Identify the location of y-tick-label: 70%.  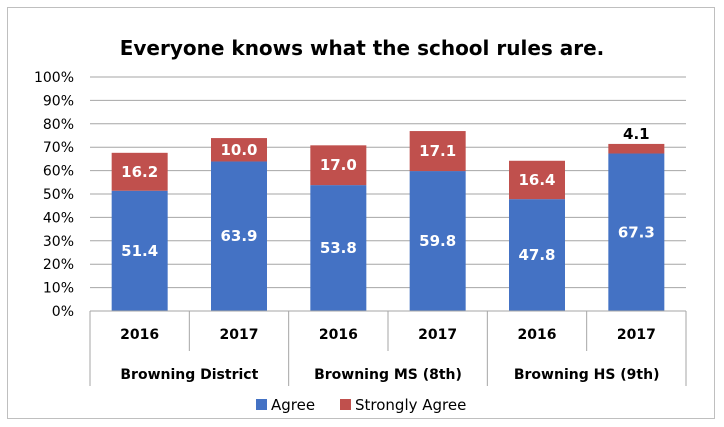
(58, 148).